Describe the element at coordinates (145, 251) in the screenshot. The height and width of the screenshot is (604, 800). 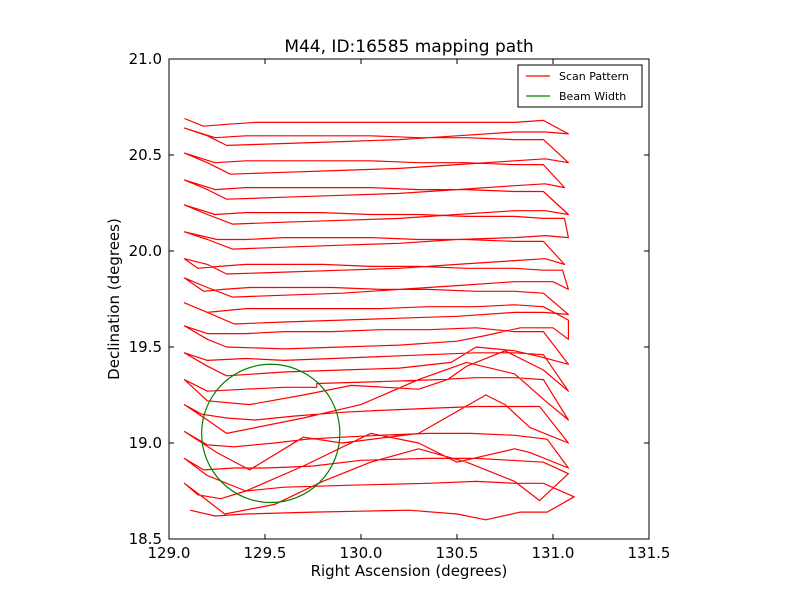
I see `y-tick-label: 20.0` at that location.